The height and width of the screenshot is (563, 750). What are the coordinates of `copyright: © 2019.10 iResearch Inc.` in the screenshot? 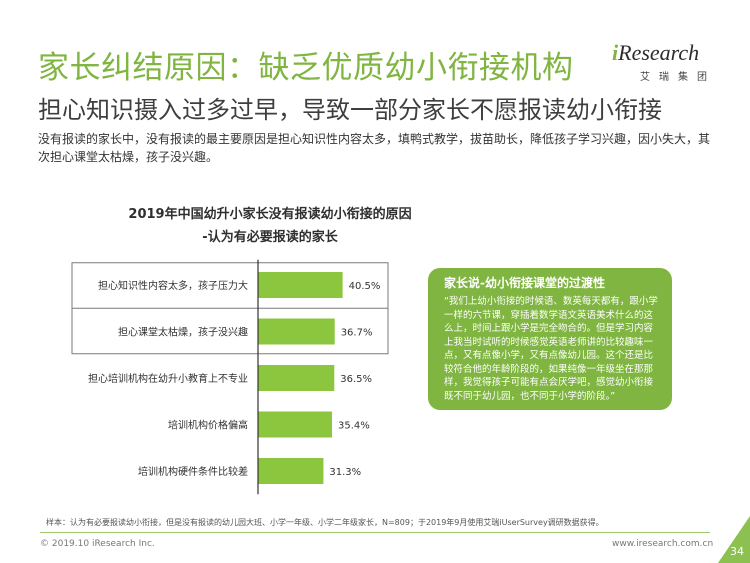 It's located at (97, 544).